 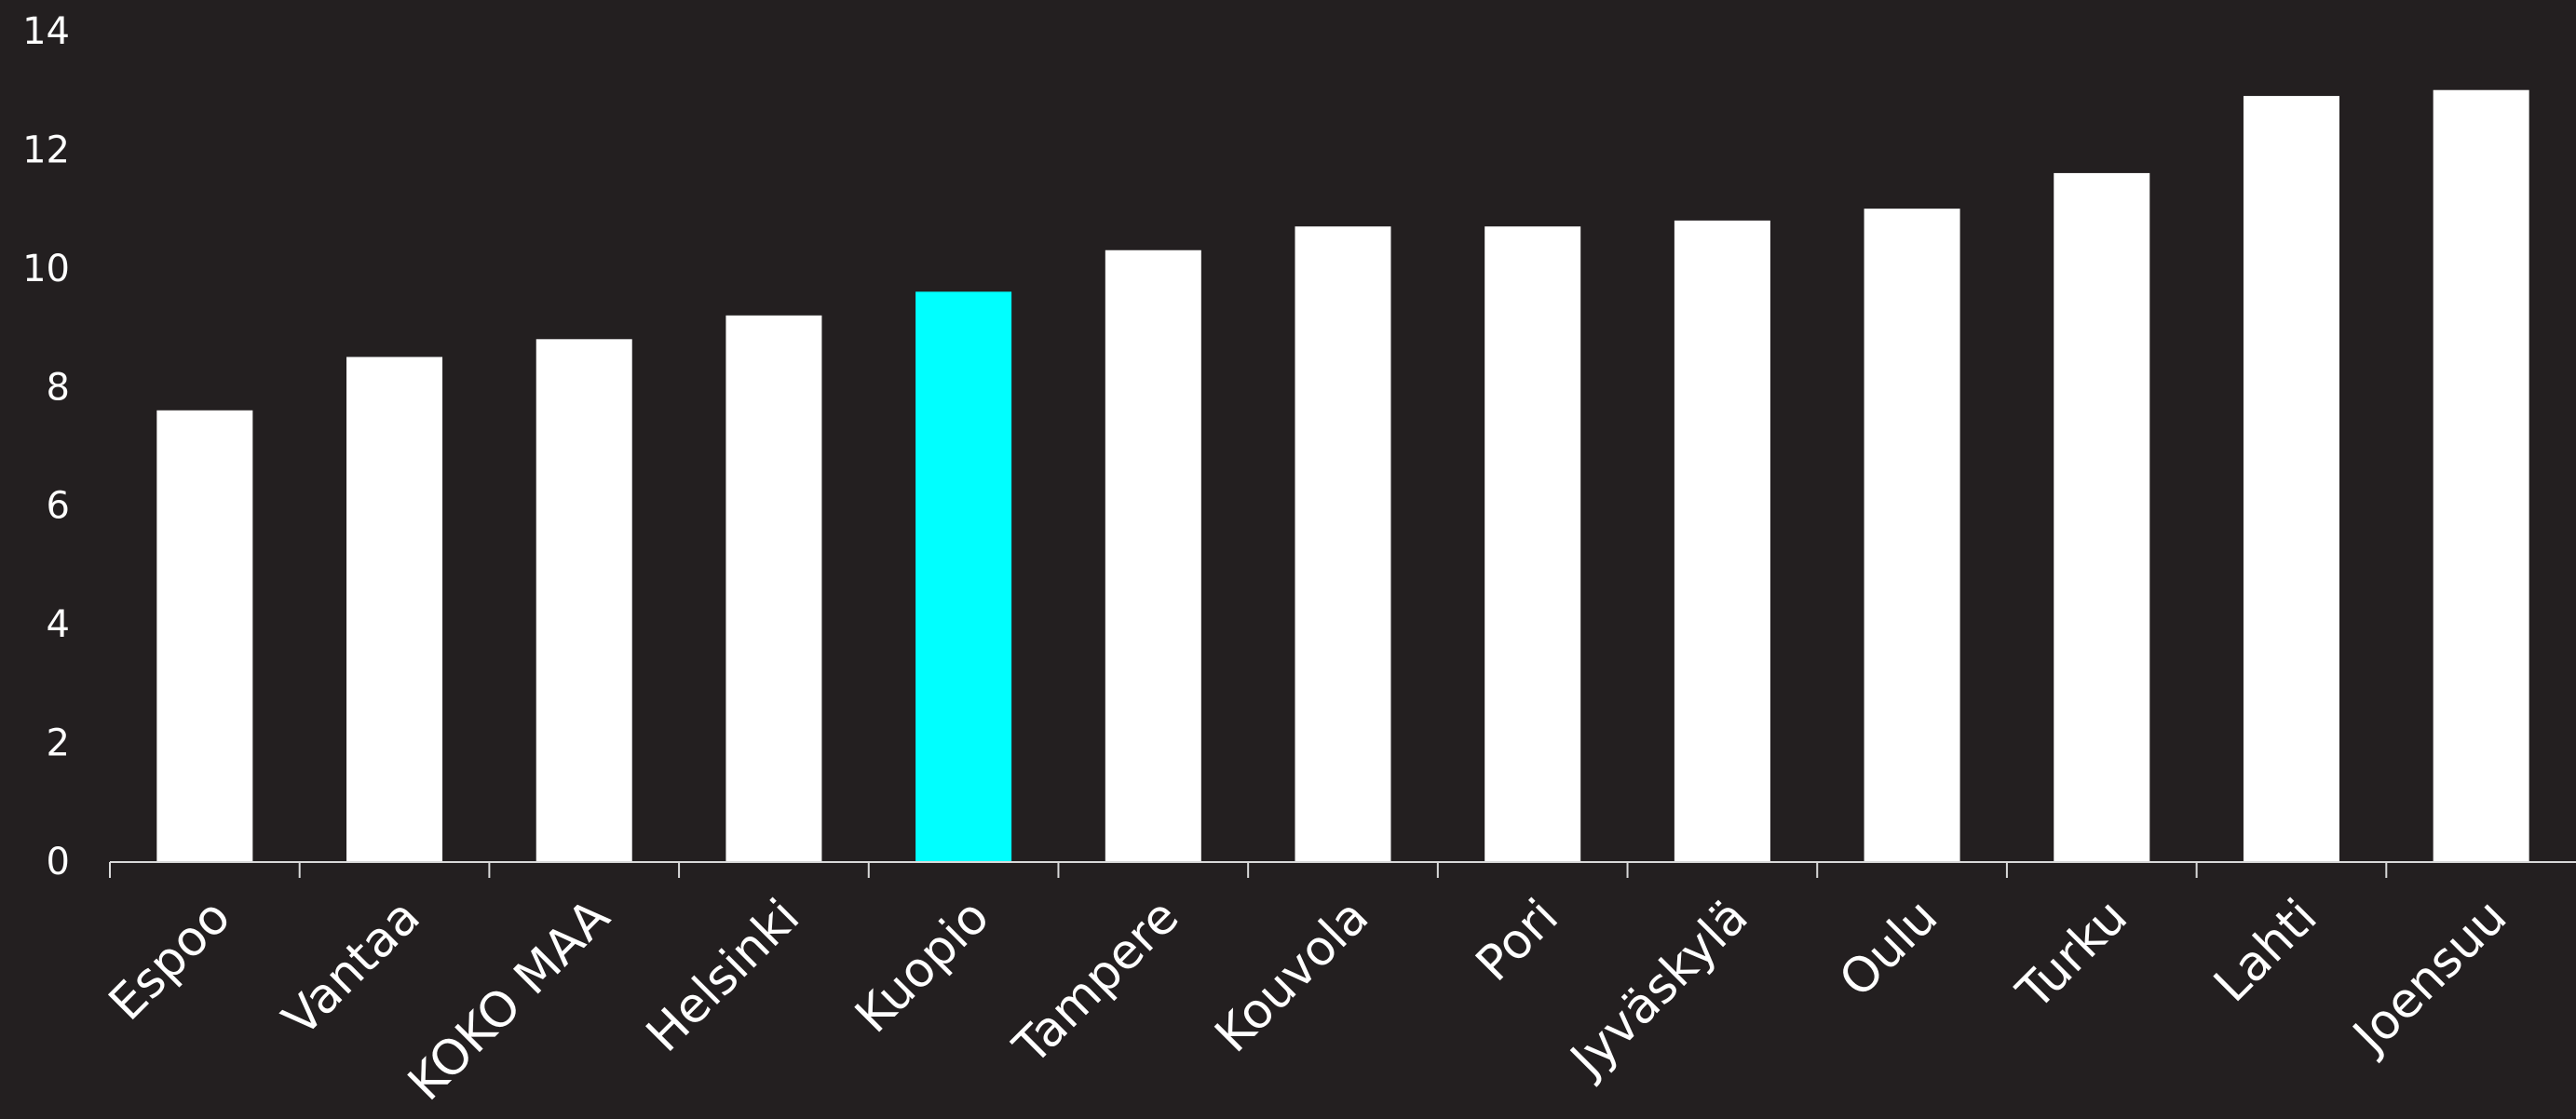 What do you see at coordinates (922, 967) in the screenshot?
I see `x-tick-label: Kuopio` at bounding box center [922, 967].